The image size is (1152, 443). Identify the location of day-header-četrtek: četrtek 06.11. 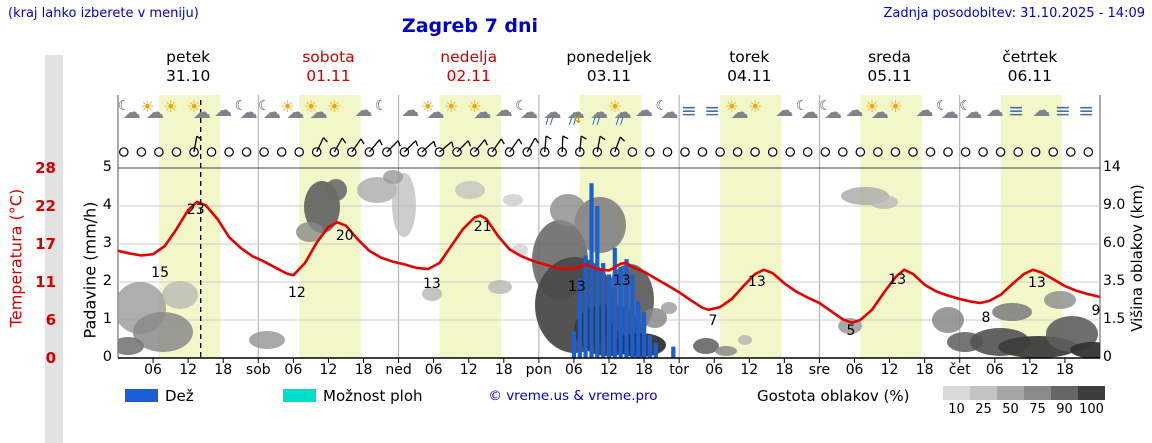
(1030, 67).